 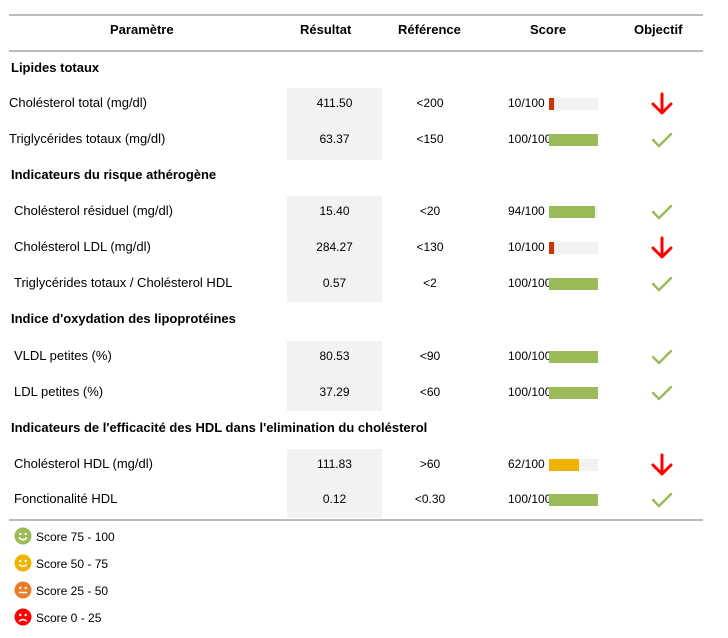 I want to click on section-title: Lipides totaux, so click(x=55, y=67).